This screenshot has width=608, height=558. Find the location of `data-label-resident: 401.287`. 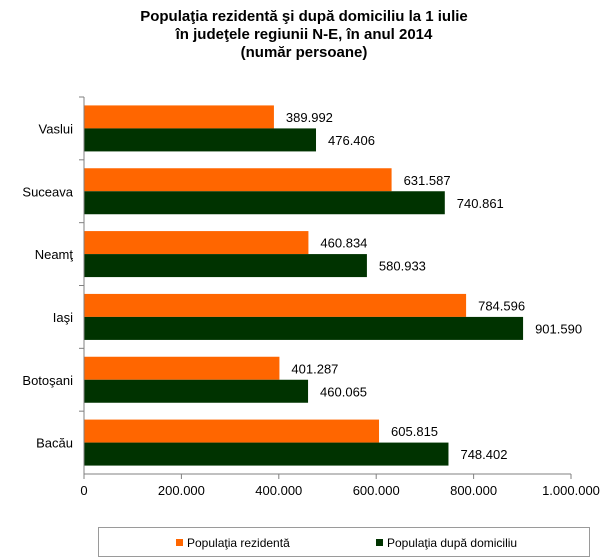

data-label-resident: 401.287 is located at coordinates (314, 368).